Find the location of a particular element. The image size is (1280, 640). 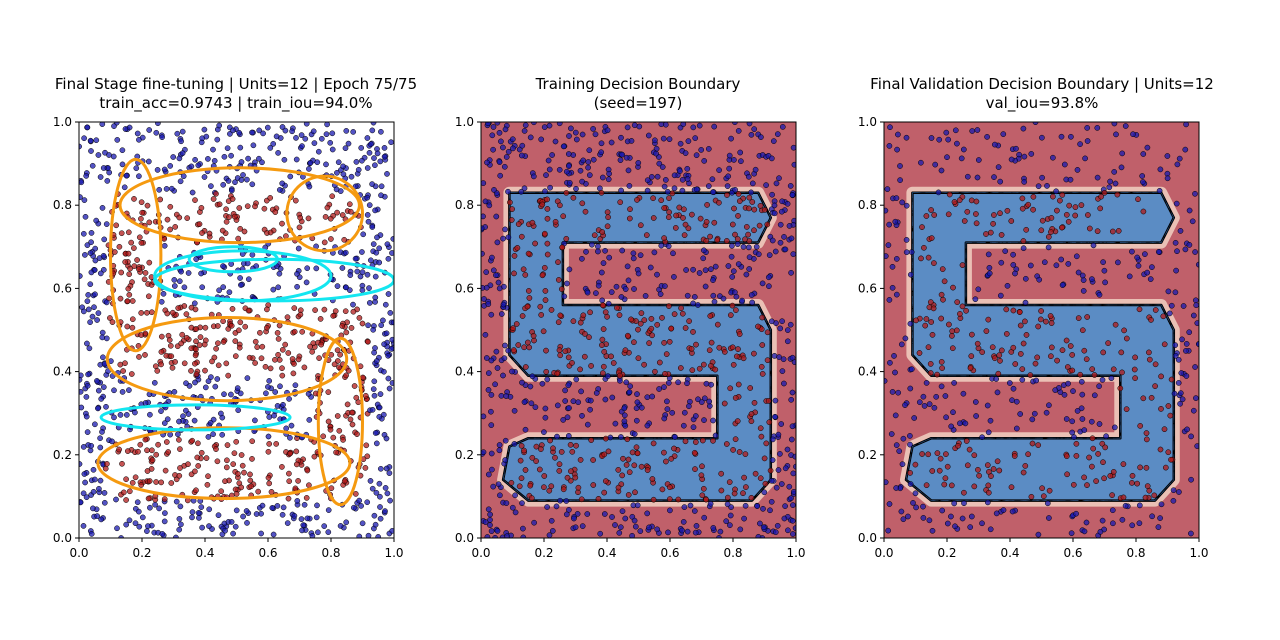

orange-ellipse is located at coordinates (136, 255).